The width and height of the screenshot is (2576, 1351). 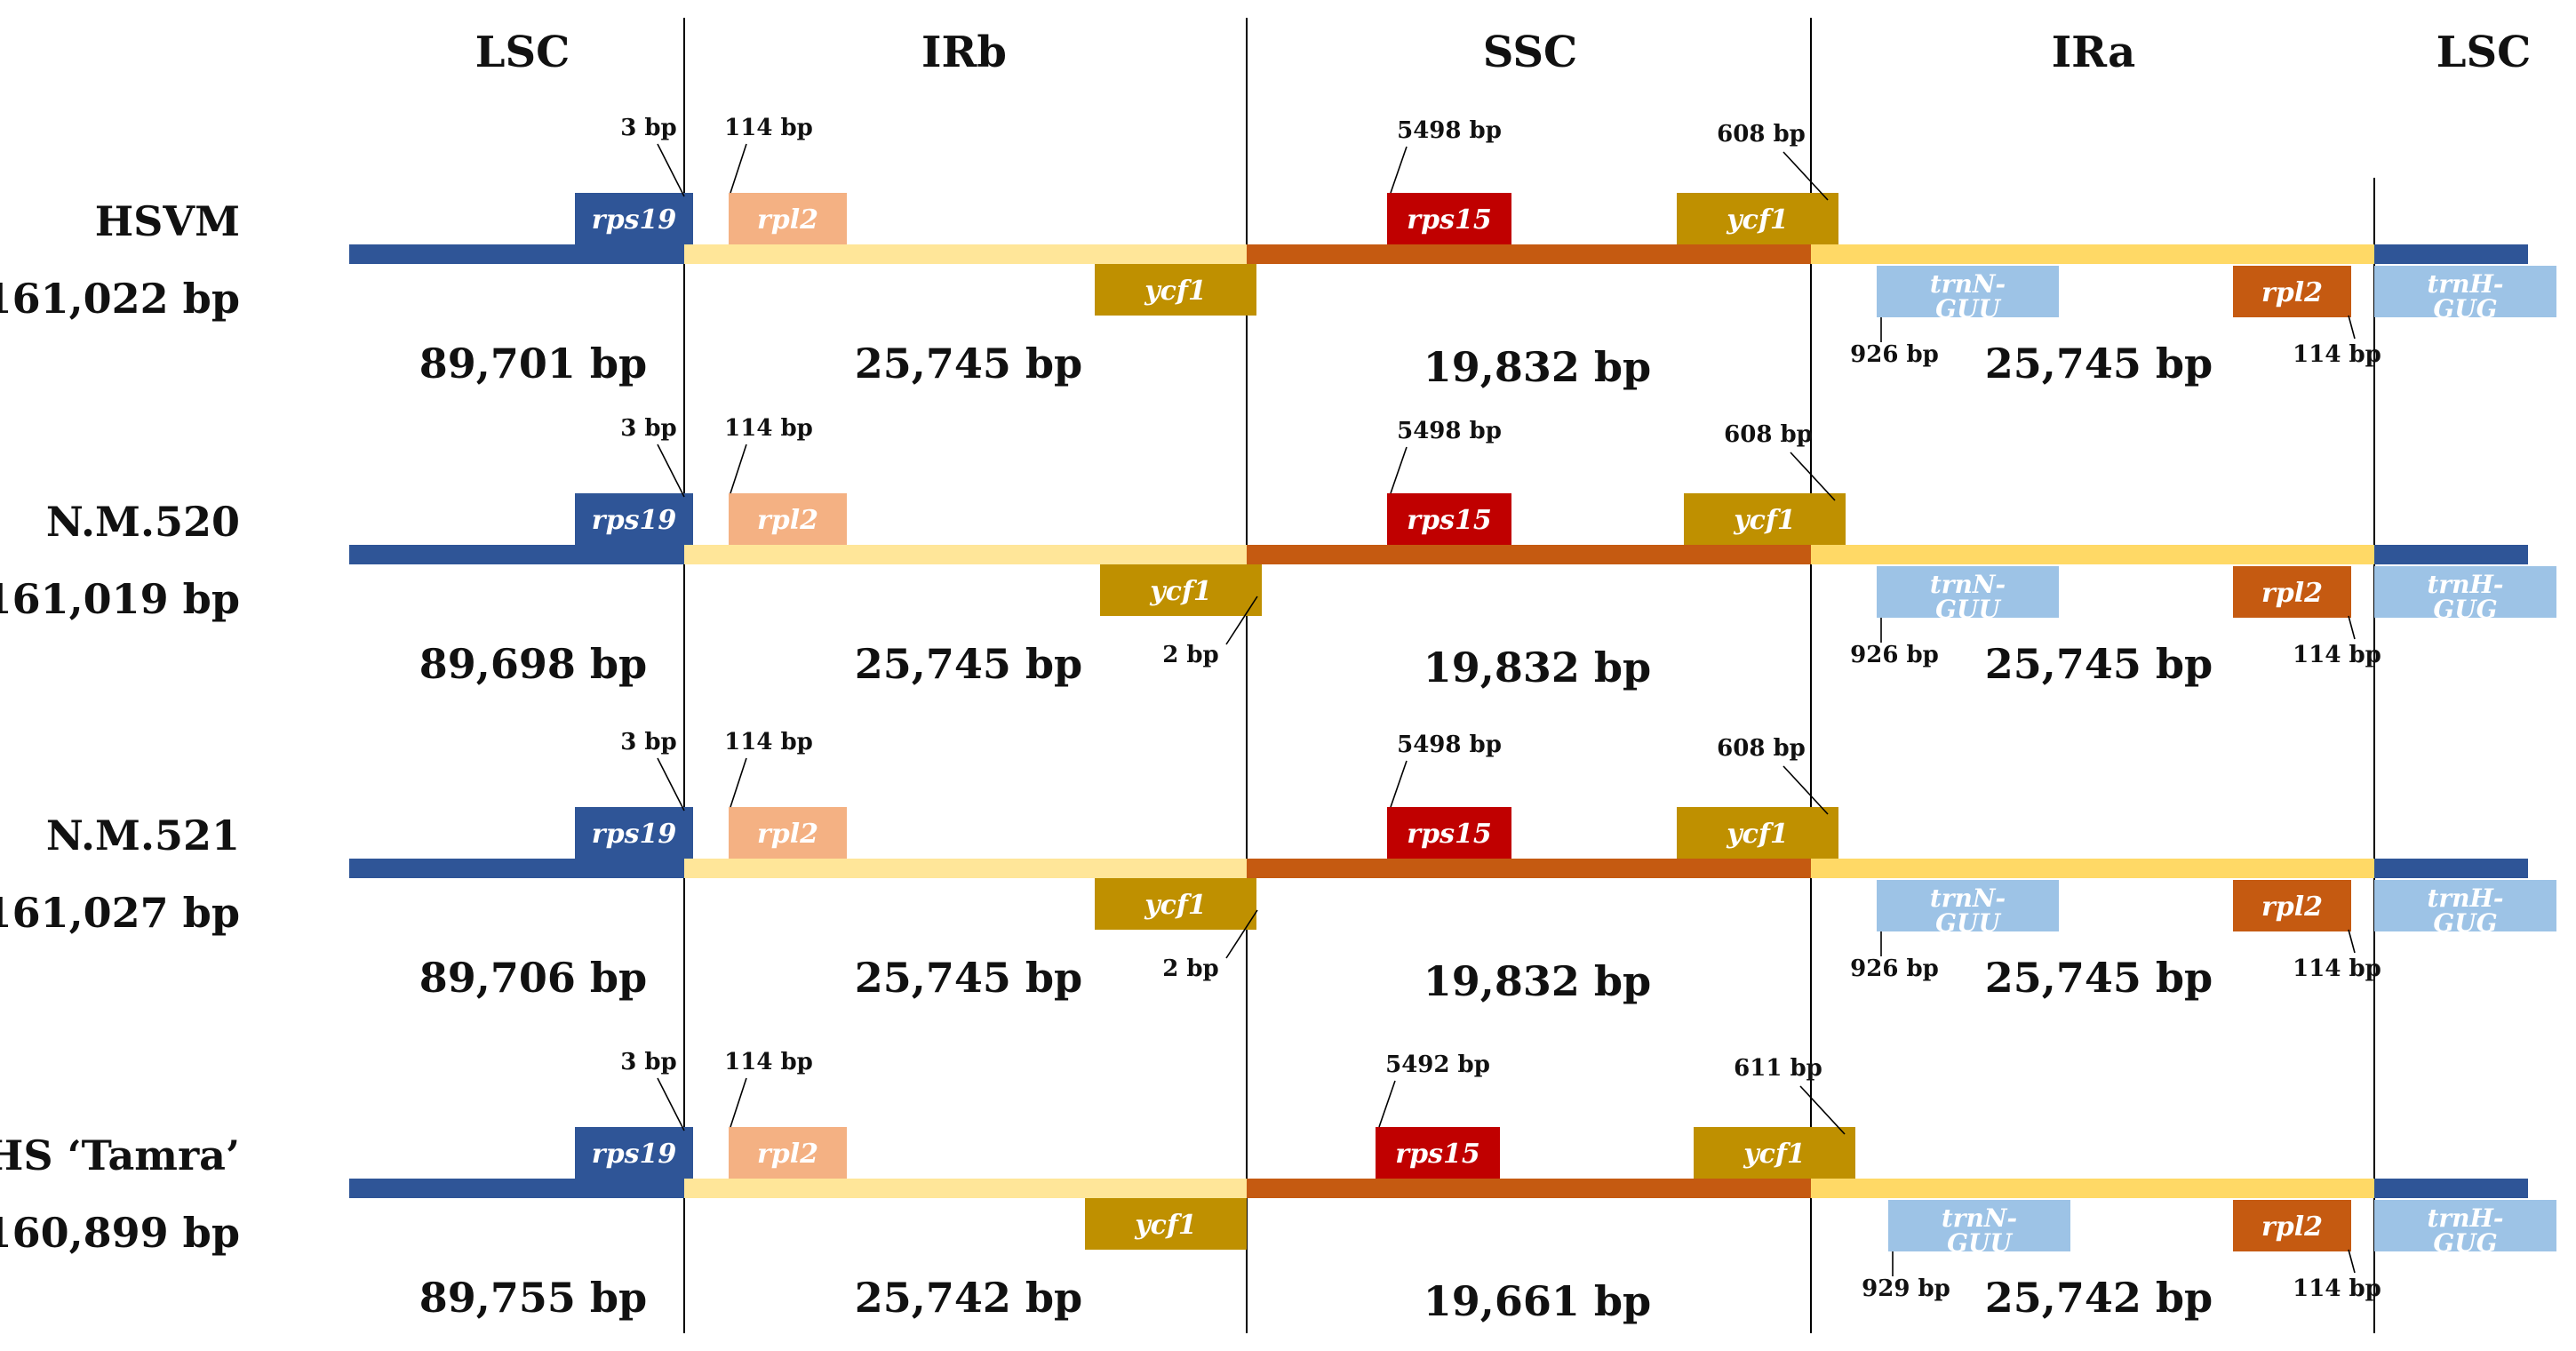 What do you see at coordinates (1190, 968) in the screenshot?
I see `ann-ycf1-lower: 2 bp` at bounding box center [1190, 968].